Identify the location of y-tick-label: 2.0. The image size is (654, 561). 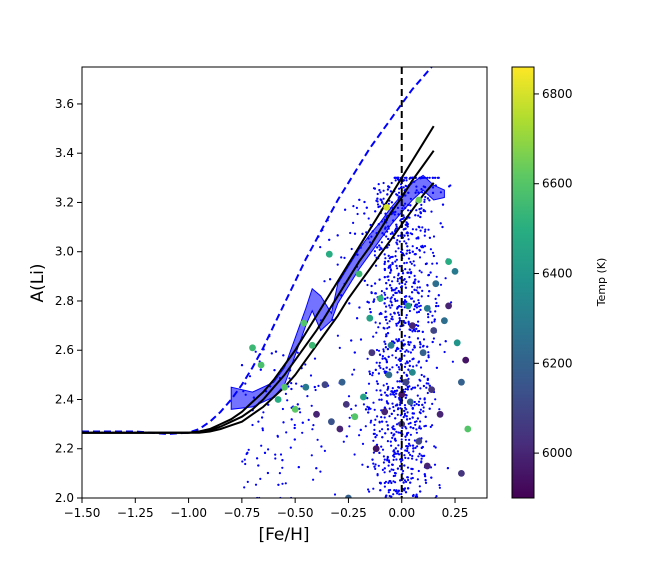
(64, 498).